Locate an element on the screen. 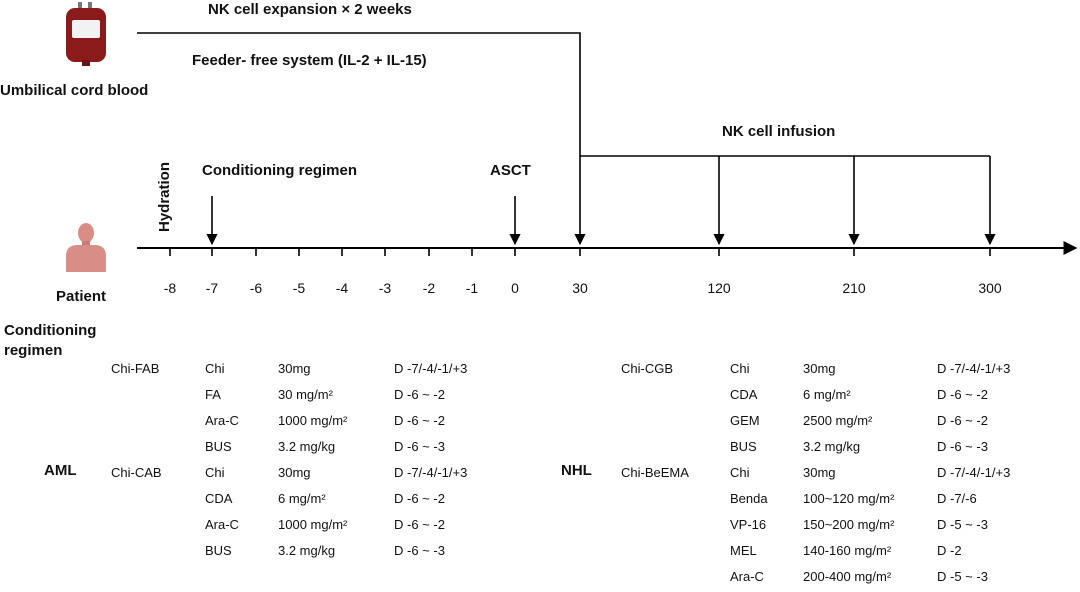 The width and height of the screenshot is (1080, 592). person-icon is located at coordinates (86, 247).